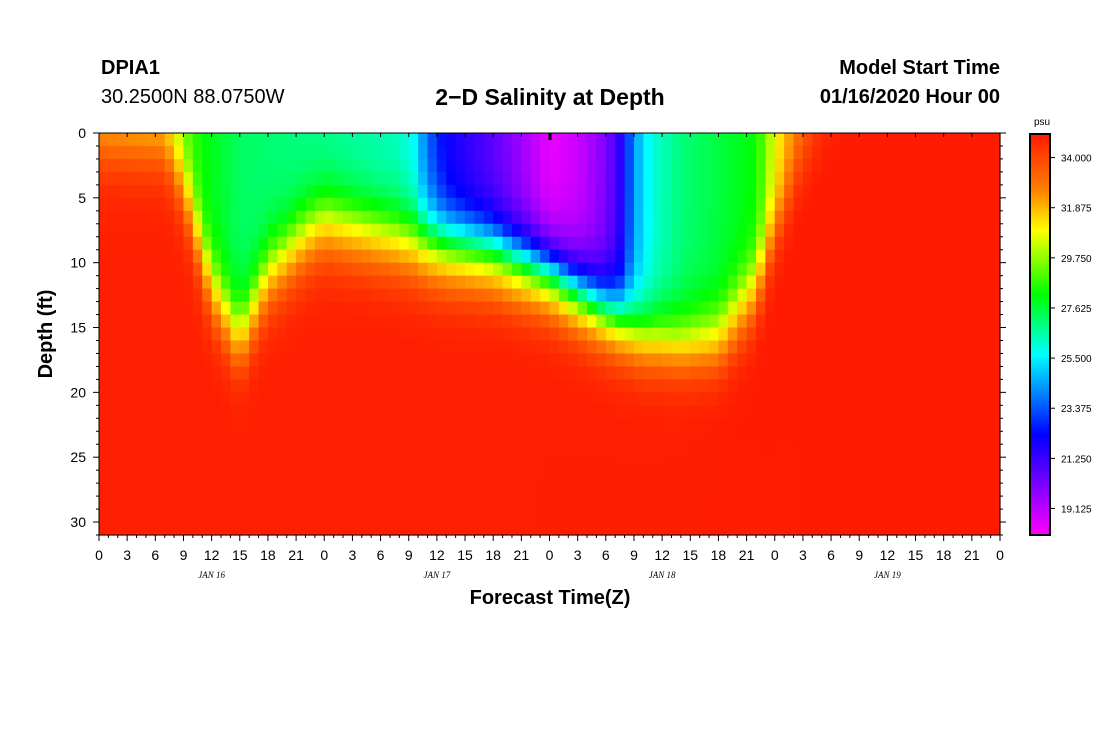  I want to click on x-tick-label: 3, so click(803, 555).